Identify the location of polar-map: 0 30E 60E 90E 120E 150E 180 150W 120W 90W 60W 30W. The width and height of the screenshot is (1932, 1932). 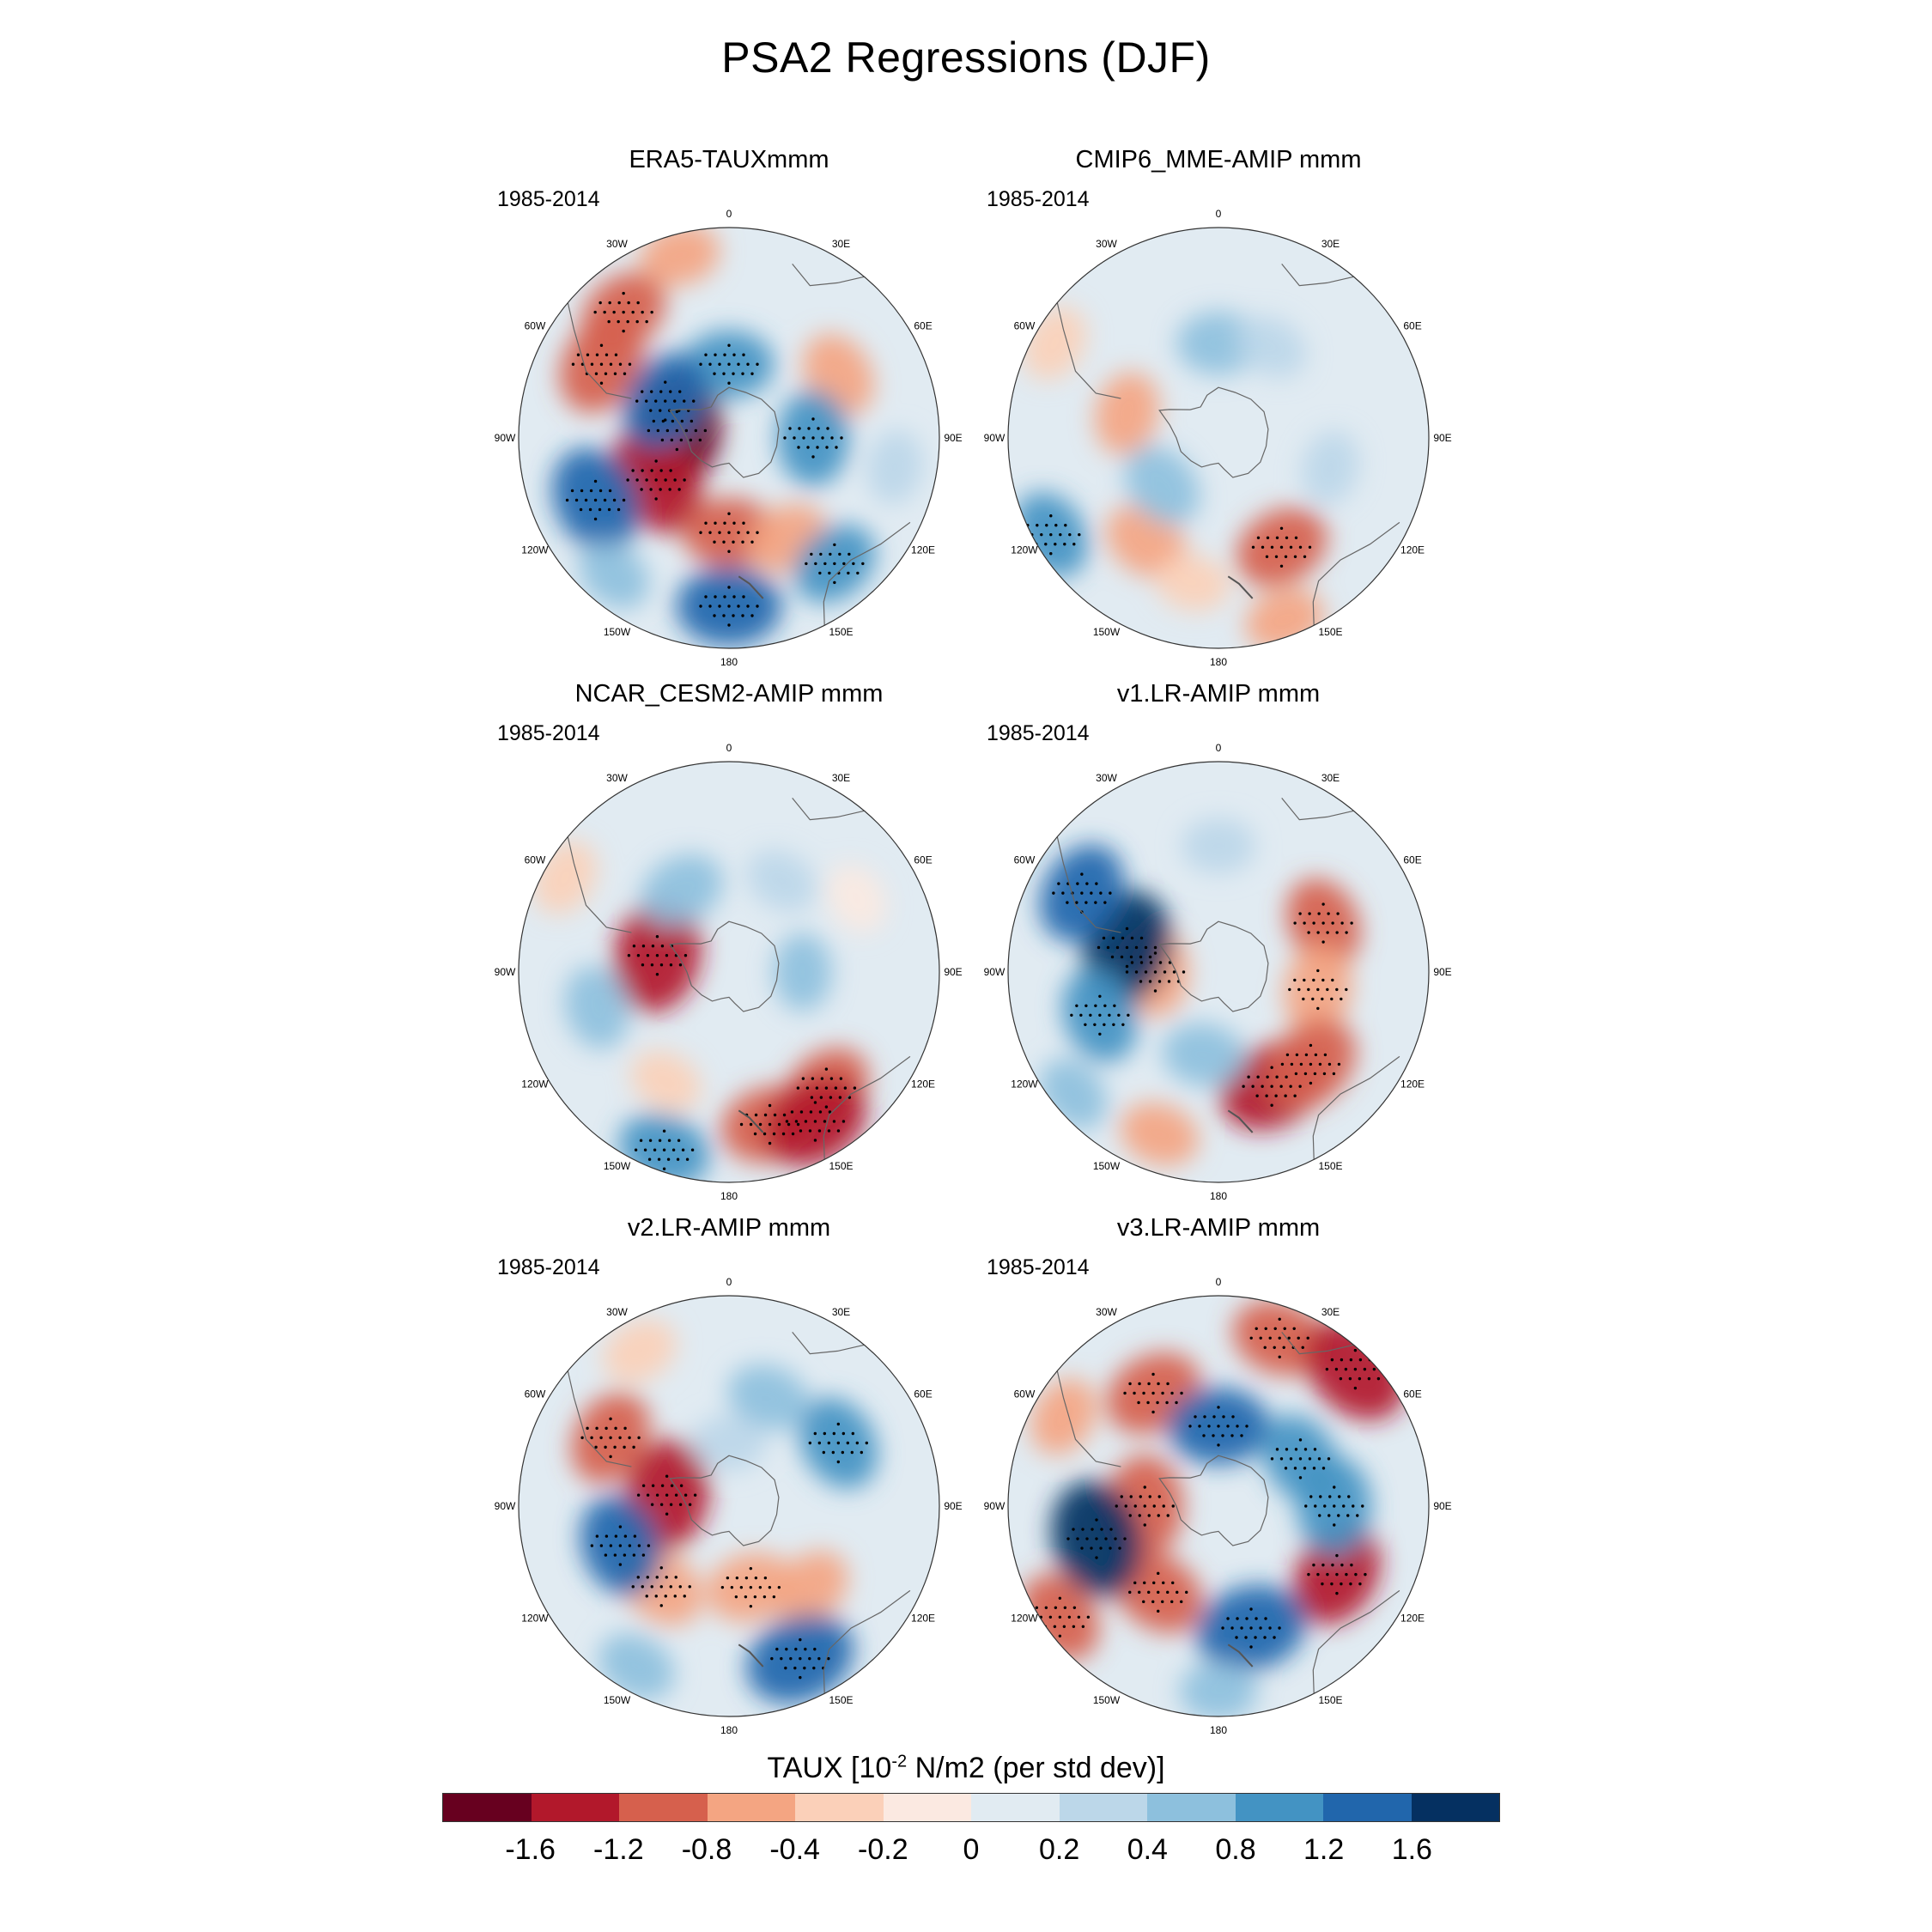
(729, 1506).